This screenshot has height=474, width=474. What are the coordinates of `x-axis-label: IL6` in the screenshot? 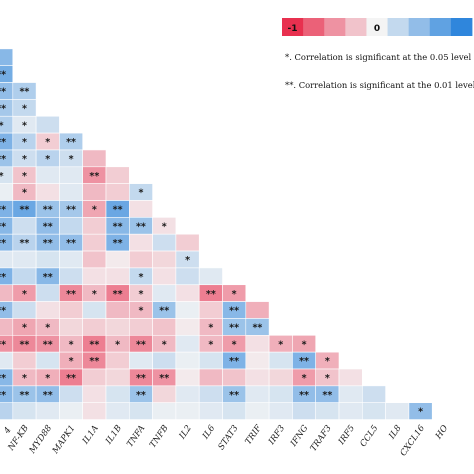 It's located at (208, 432).